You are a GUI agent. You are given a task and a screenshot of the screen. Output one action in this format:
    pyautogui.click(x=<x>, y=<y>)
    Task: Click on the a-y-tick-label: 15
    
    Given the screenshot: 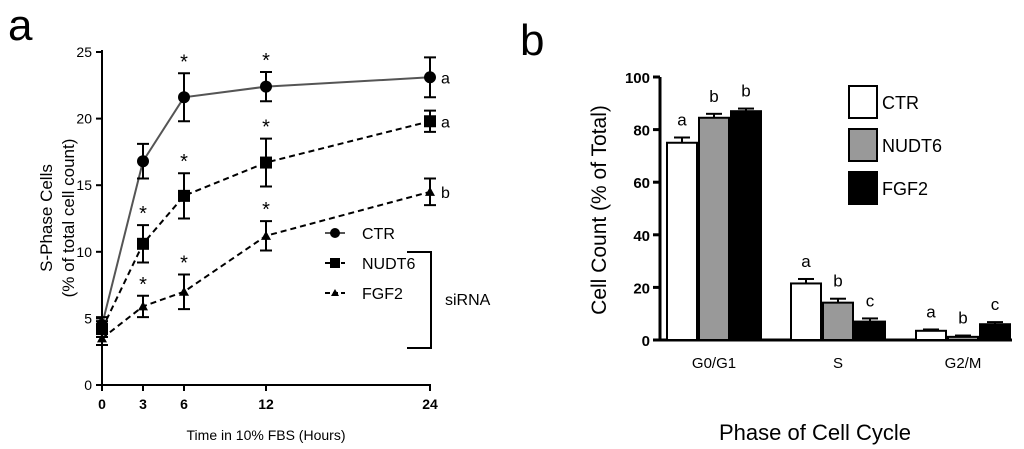 What is the action you would take?
    pyautogui.click(x=84, y=185)
    